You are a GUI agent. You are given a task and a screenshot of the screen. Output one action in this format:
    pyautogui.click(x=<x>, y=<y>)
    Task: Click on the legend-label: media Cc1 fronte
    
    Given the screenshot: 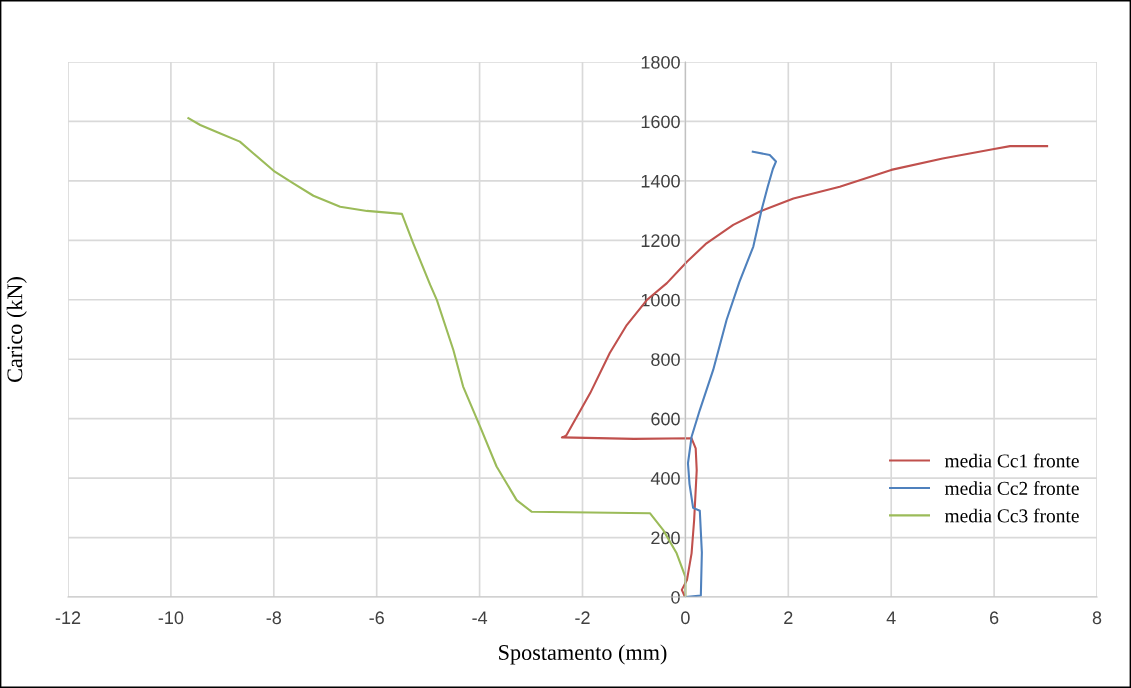 What is the action you would take?
    pyautogui.click(x=1011, y=460)
    